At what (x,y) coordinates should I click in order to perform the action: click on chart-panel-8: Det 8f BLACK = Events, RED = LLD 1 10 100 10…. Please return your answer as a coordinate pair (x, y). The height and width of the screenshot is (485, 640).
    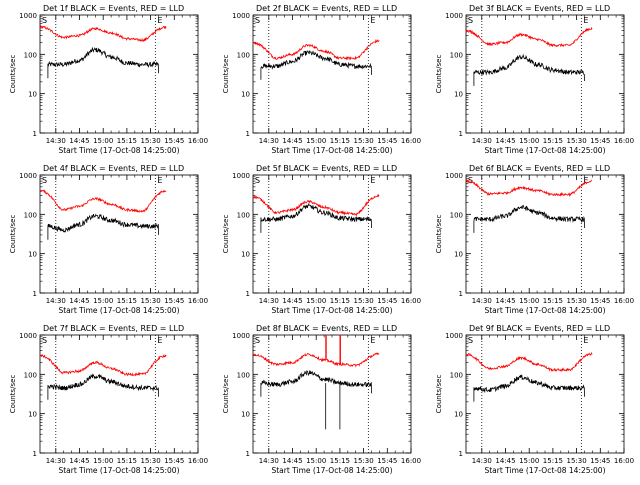
    Looking at the image, I should click on (321, 399).